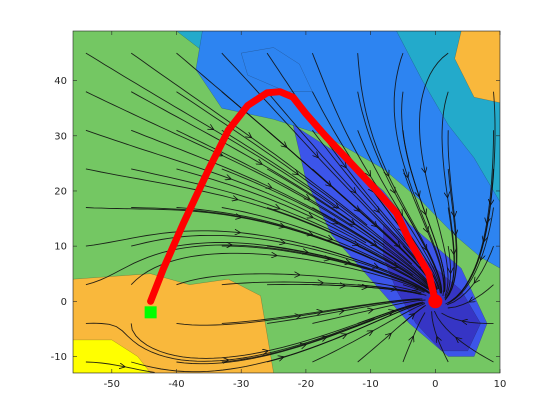  I want to click on y-tick-label: 0, so click(64, 302).